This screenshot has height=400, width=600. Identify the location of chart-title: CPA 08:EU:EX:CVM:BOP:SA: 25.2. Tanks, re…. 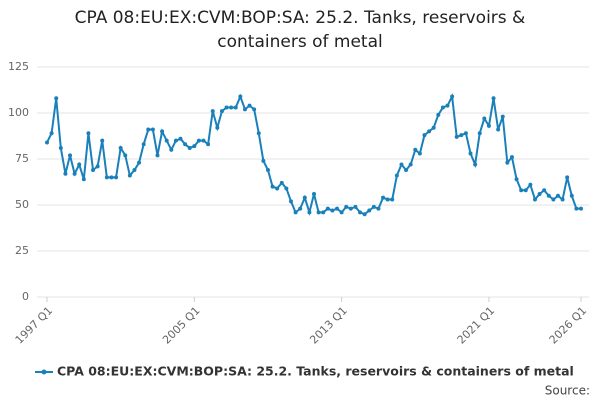
(300, 30).